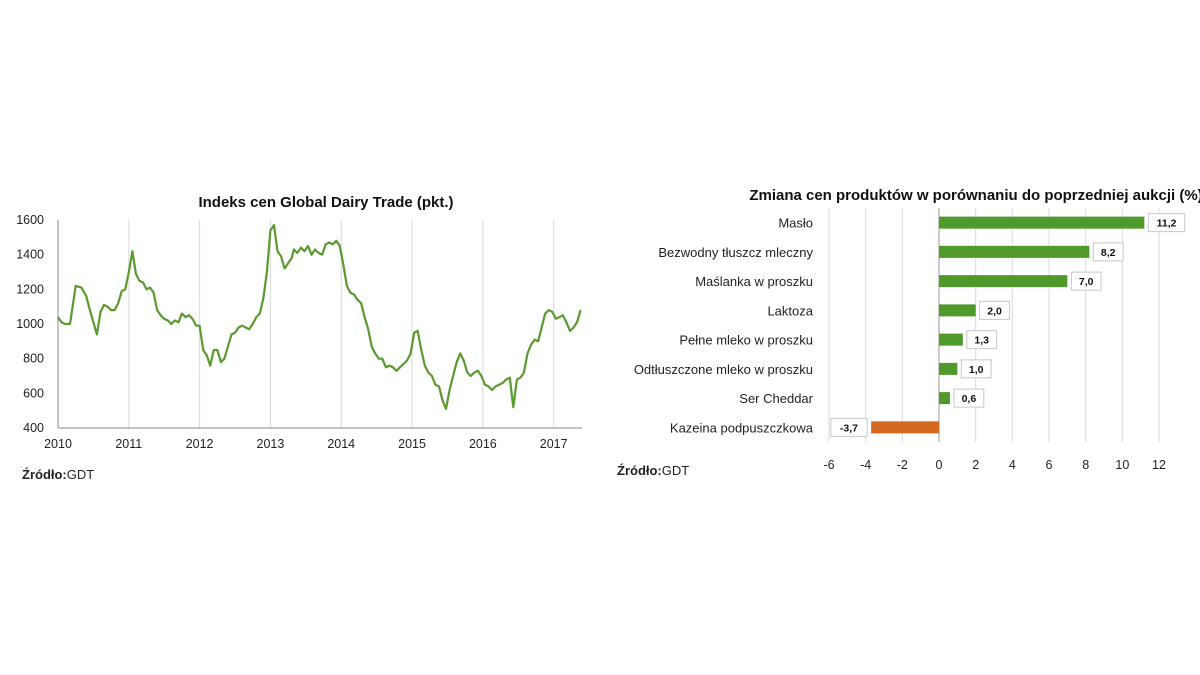 The image size is (1200, 675). I want to click on y-tick-label: 1400, so click(30, 255).